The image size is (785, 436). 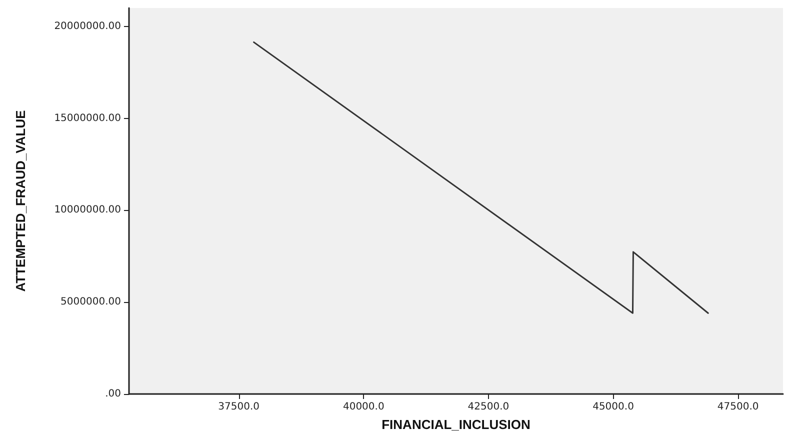 I want to click on x-axis-title: FINANCIAL_INCLUSION, so click(x=456, y=424).